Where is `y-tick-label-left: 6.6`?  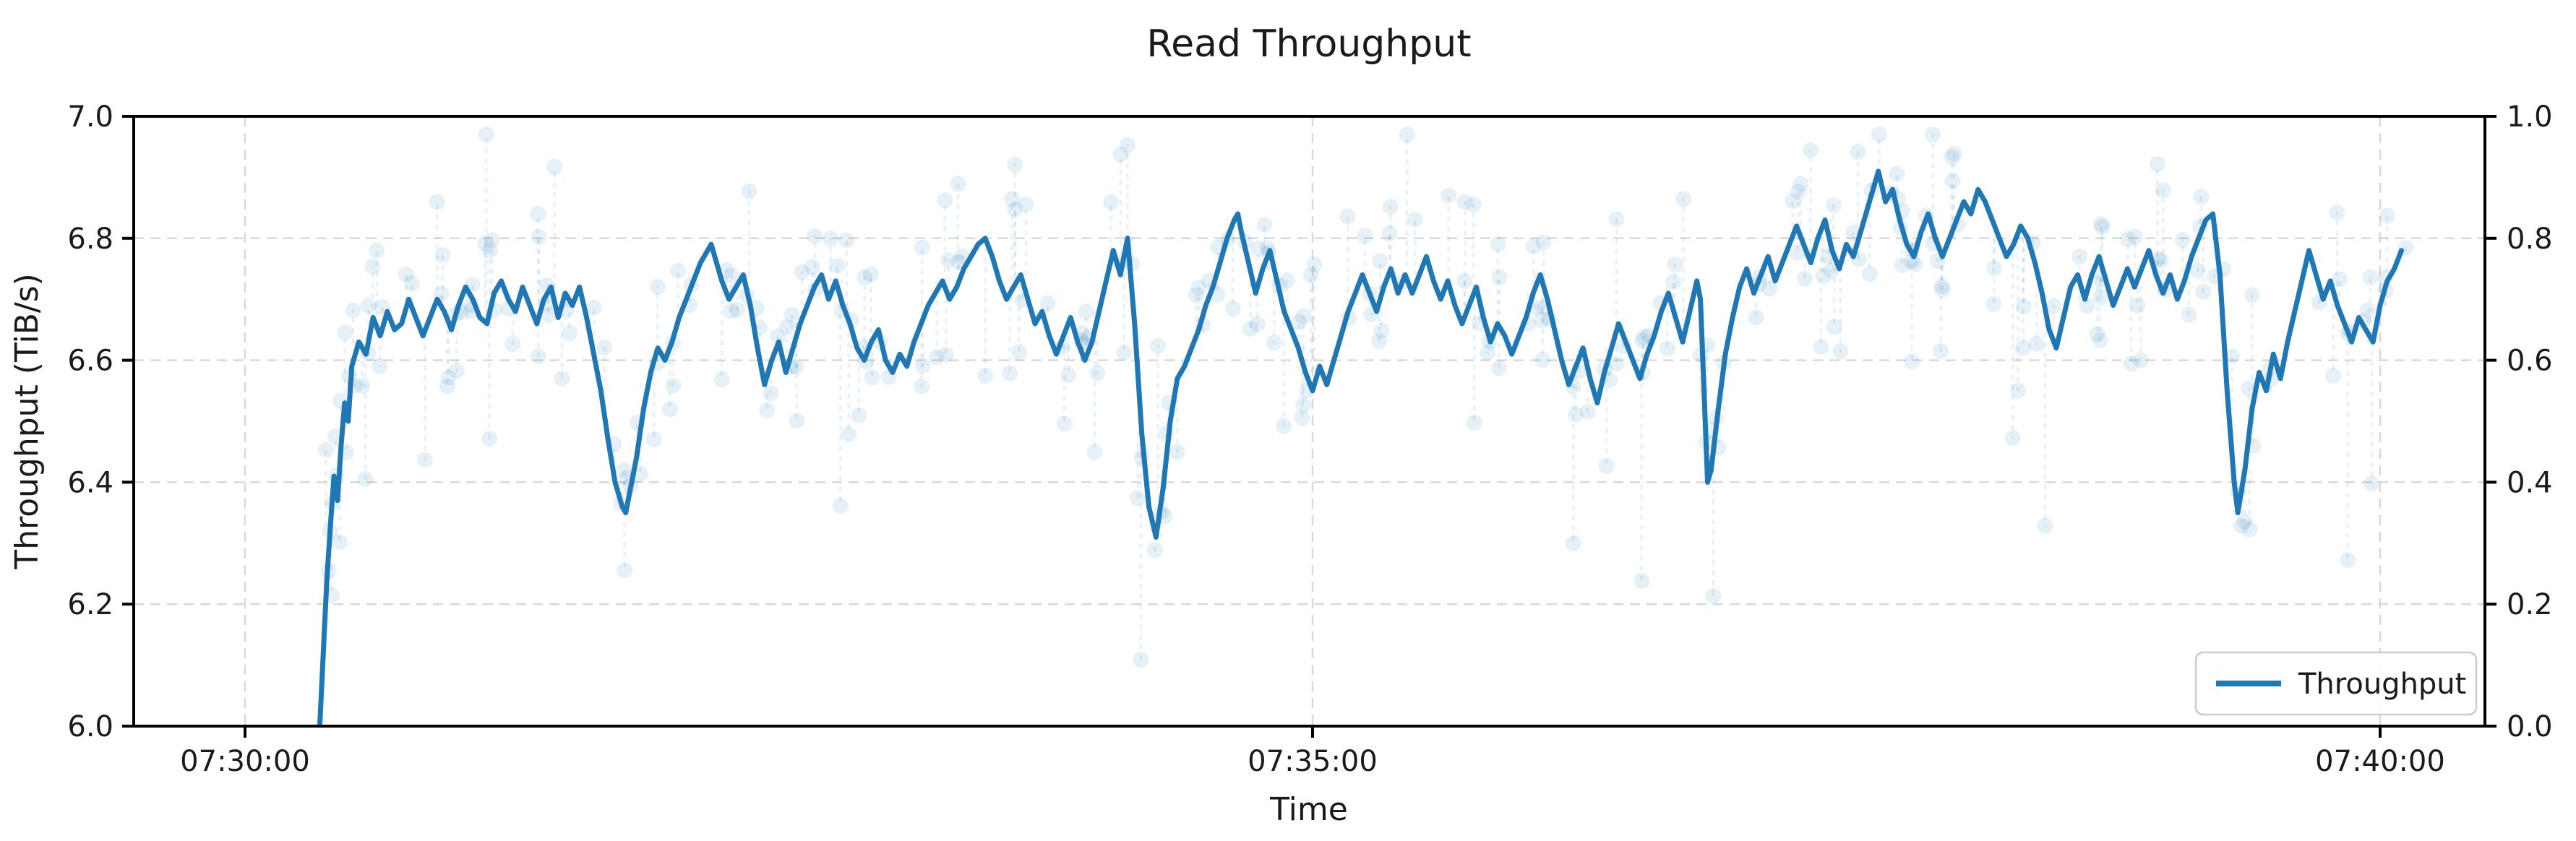 y-tick-label-left: 6.6 is located at coordinates (90, 361).